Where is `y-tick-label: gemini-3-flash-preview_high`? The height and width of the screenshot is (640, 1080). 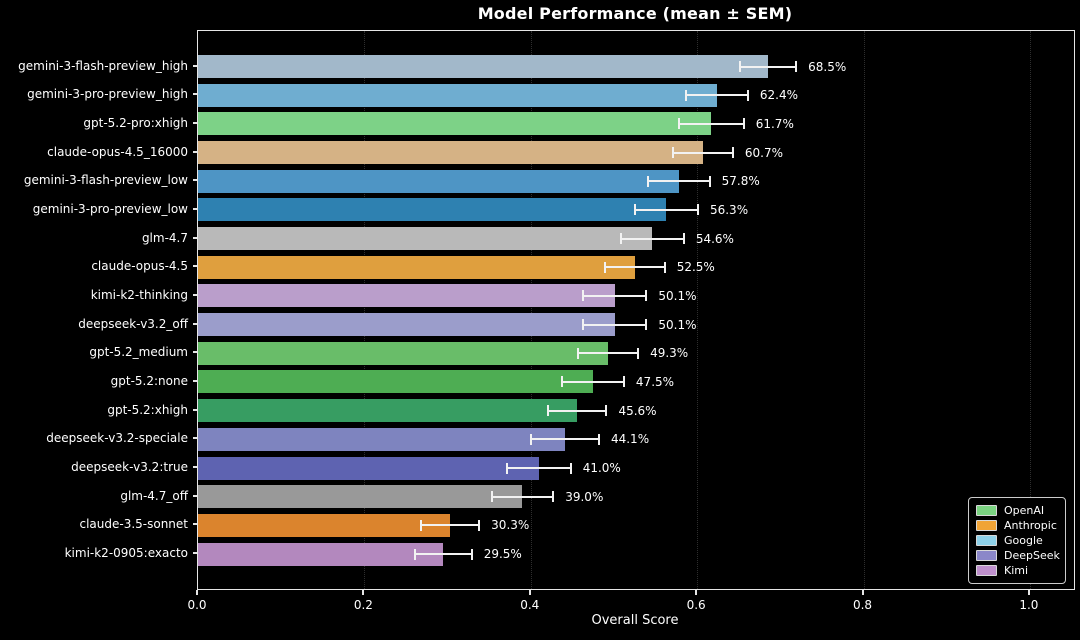 y-tick-label: gemini-3-flash-preview_high is located at coordinates (103, 65).